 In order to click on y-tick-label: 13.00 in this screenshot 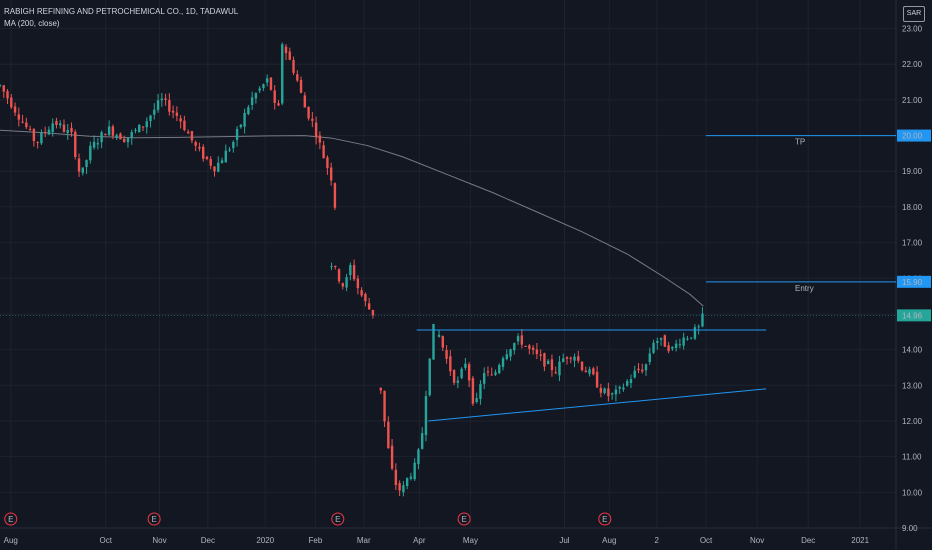, I will do `click(912, 385)`.